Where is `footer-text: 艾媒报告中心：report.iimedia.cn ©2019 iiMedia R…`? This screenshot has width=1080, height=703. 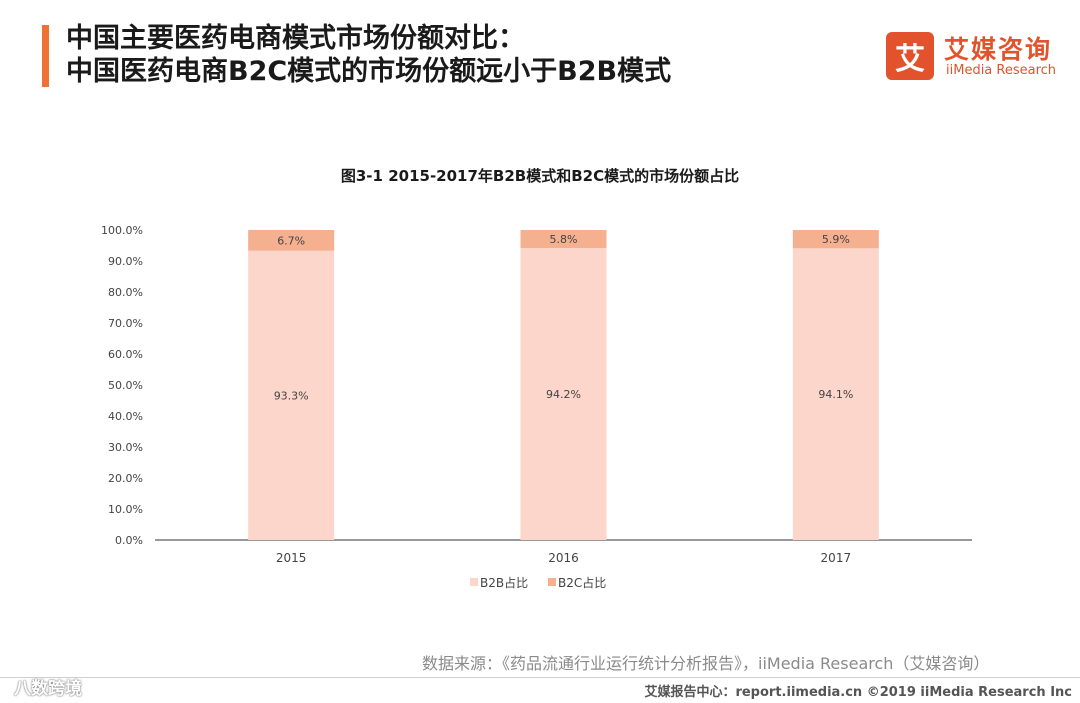 footer-text: 艾媒报告中心：report.iimedia.cn ©2019 iiMedia R… is located at coordinates (858, 692).